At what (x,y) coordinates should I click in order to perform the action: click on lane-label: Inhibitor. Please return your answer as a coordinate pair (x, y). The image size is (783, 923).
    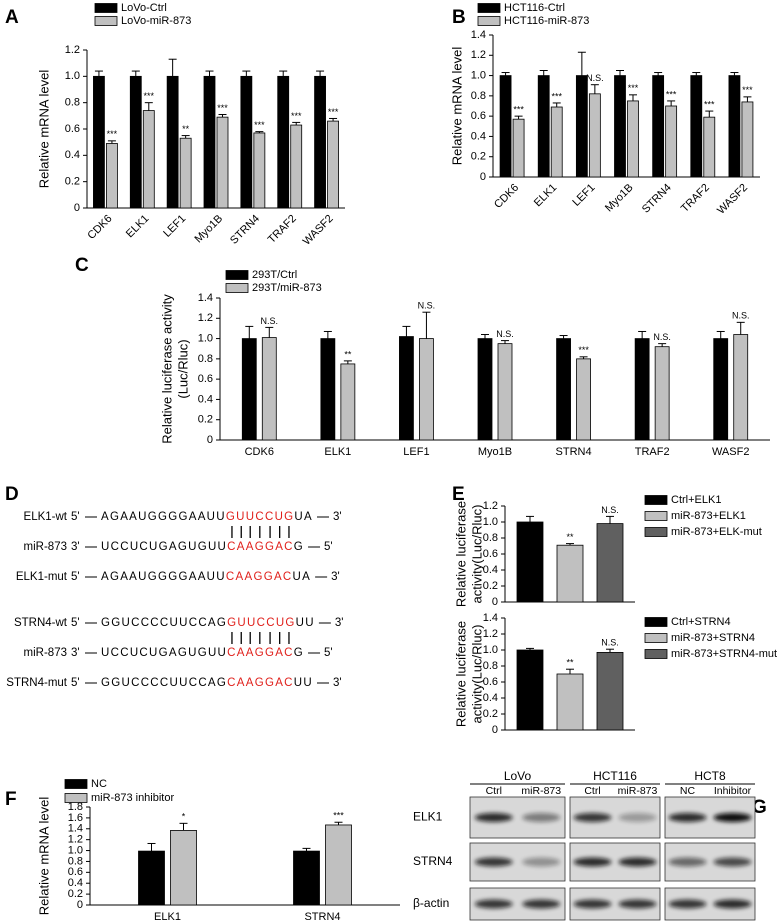
    Looking at the image, I should click on (733, 791).